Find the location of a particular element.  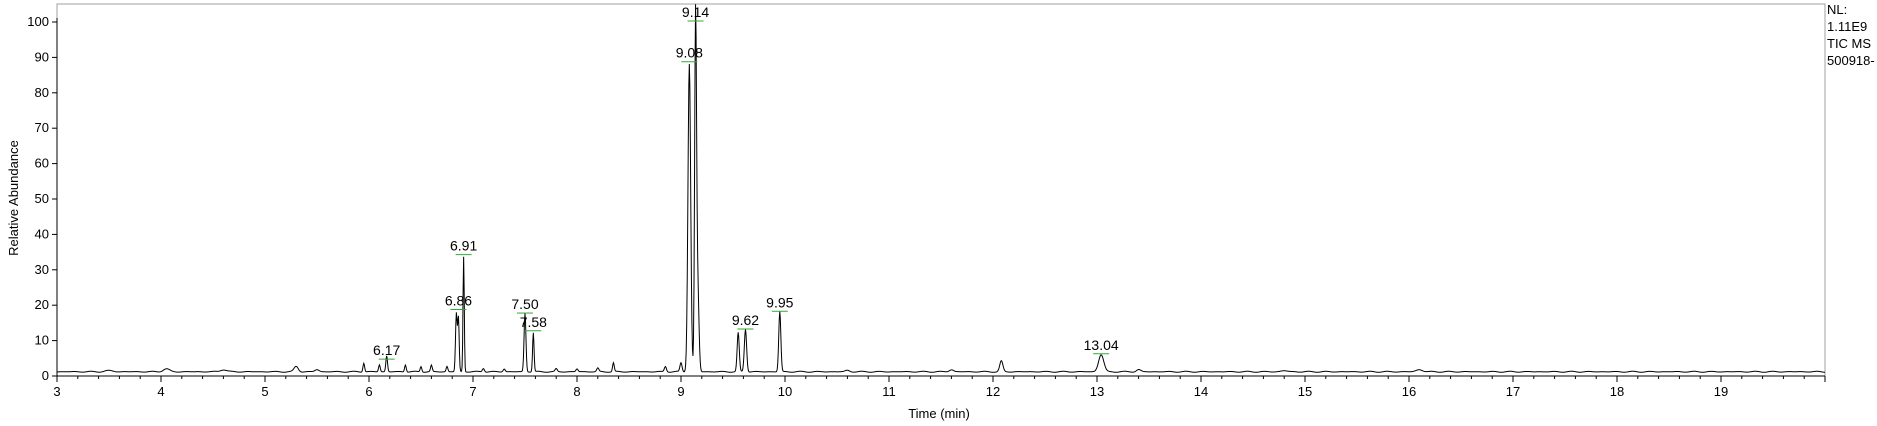

peak-label: 9.95 is located at coordinates (779, 302).